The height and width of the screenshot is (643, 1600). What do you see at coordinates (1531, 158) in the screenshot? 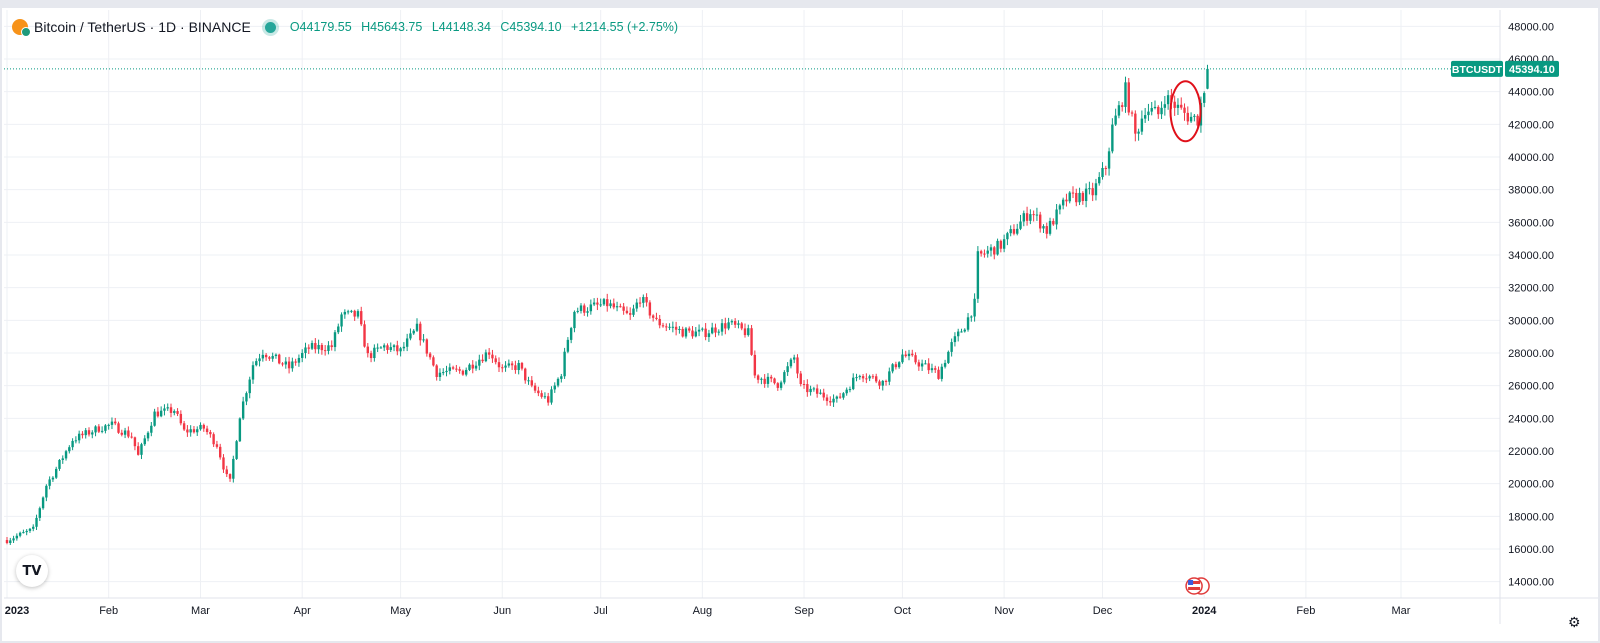
I see `price-tick-label: 40000.00` at bounding box center [1531, 158].